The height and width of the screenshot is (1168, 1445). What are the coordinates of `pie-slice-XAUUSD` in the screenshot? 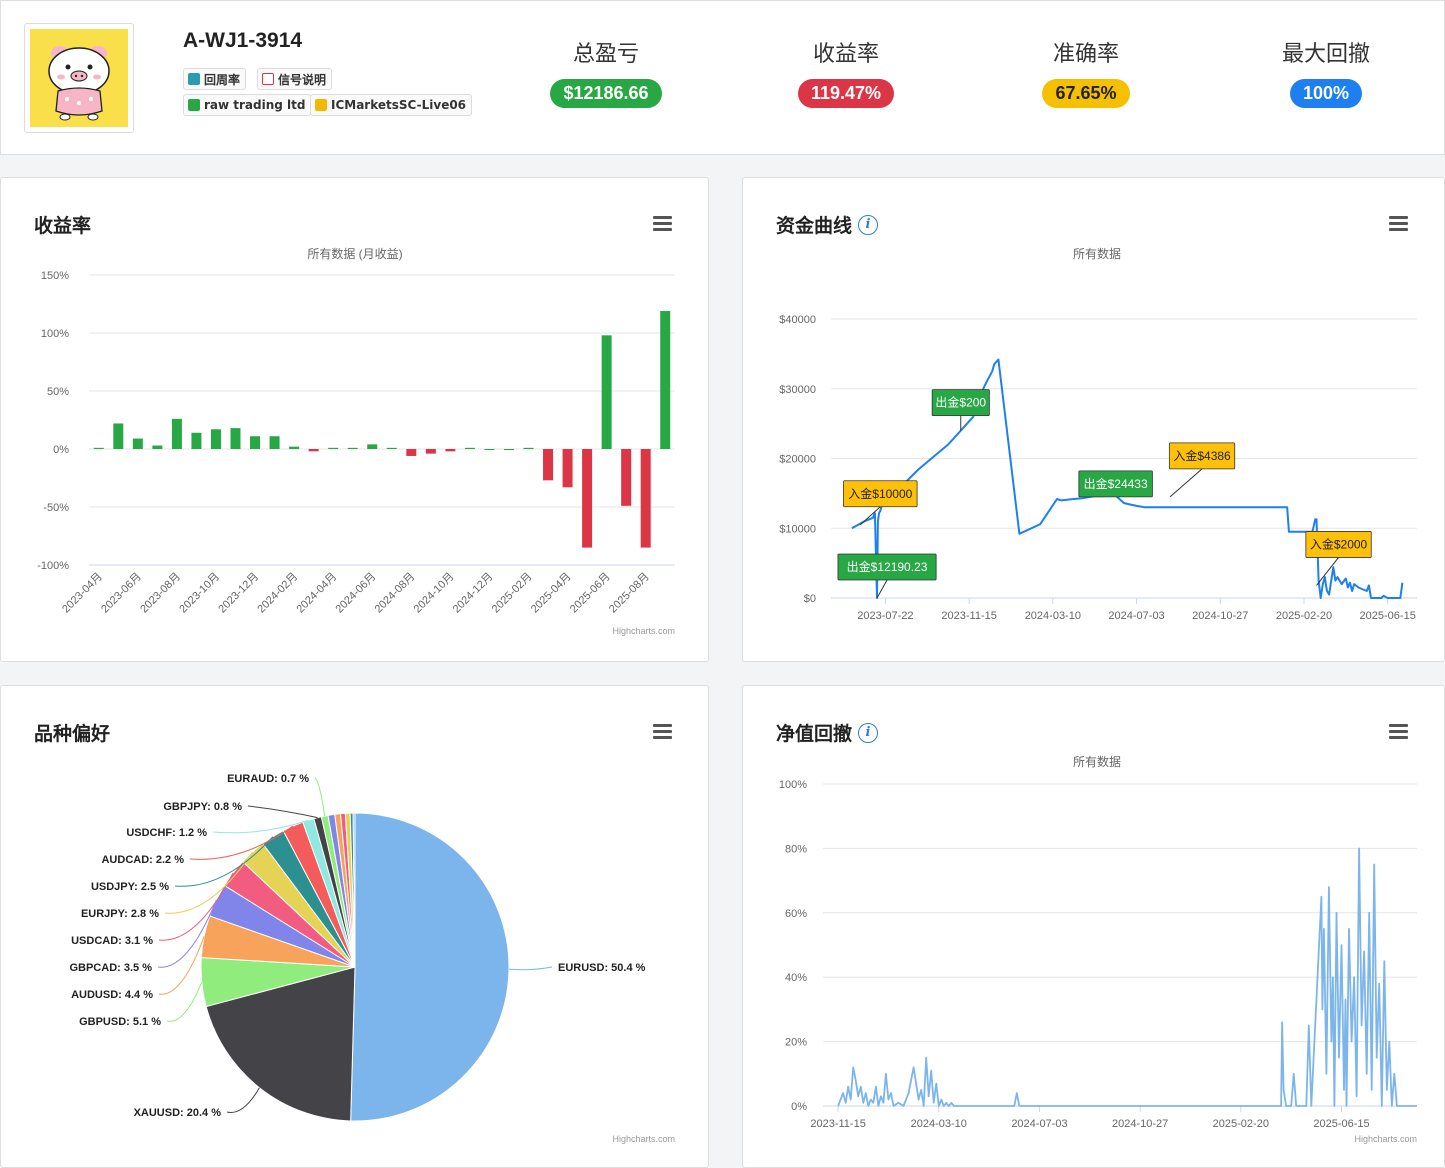 It's located at (280, 1044).